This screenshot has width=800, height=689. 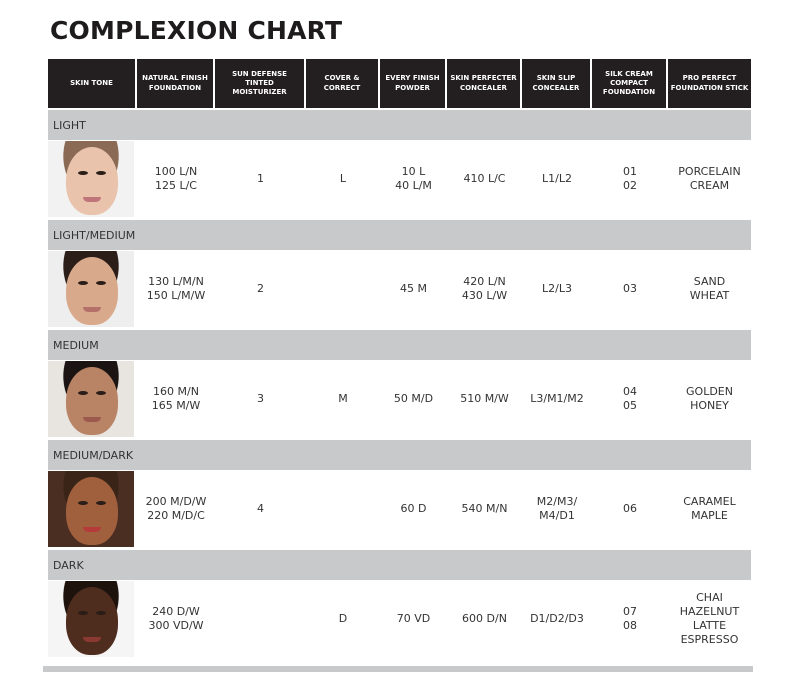 I want to click on header-natural-finish-foundation: NATURAL FINISH FOUNDATION, so click(x=176, y=83).